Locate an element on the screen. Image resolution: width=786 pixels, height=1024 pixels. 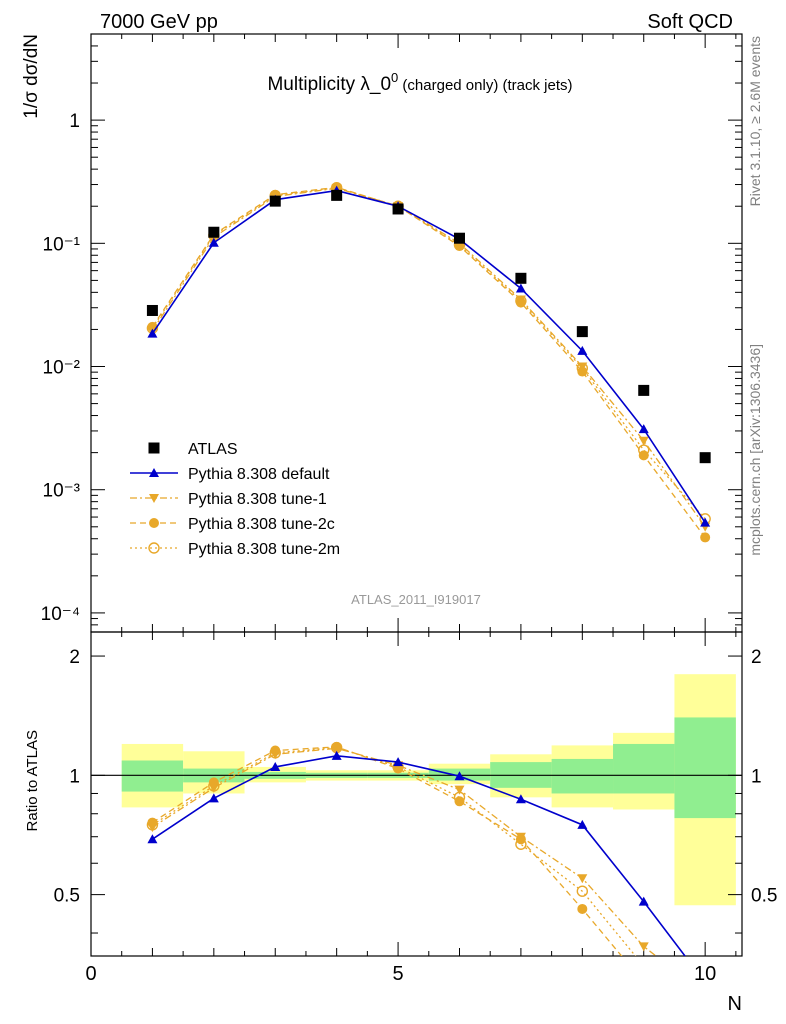
rivet-label: Rivet 3.1.10, ≥ 2.6M events is located at coordinates (755, 121).